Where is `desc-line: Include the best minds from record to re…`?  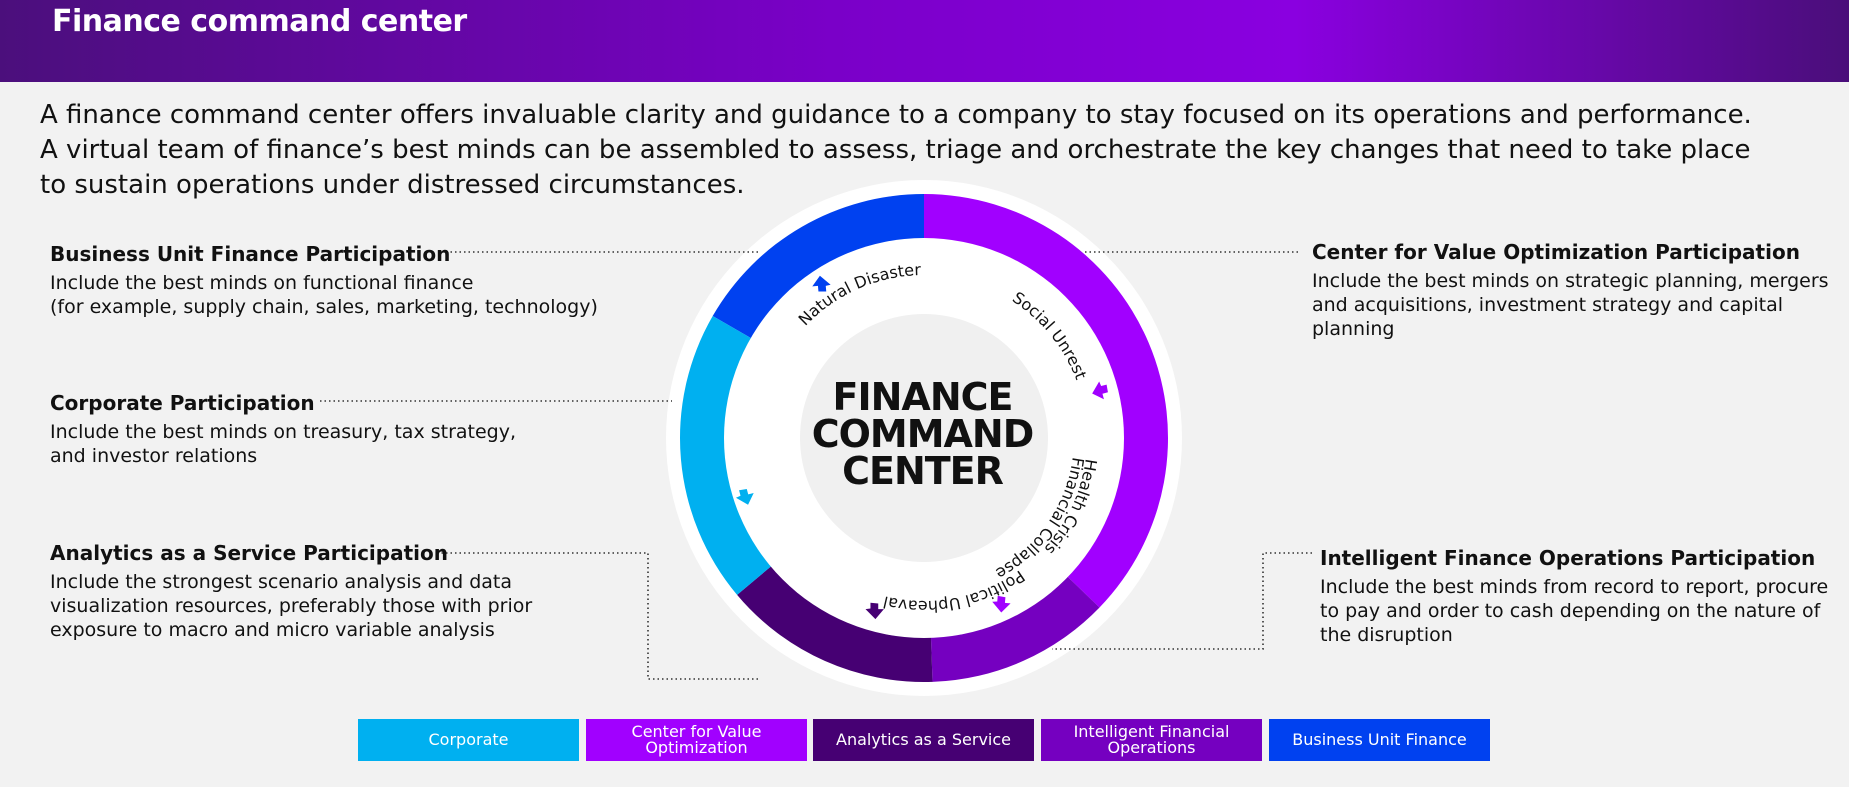
desc-line: Include the best minds from record to re… is located at coordinates (1574, 587).